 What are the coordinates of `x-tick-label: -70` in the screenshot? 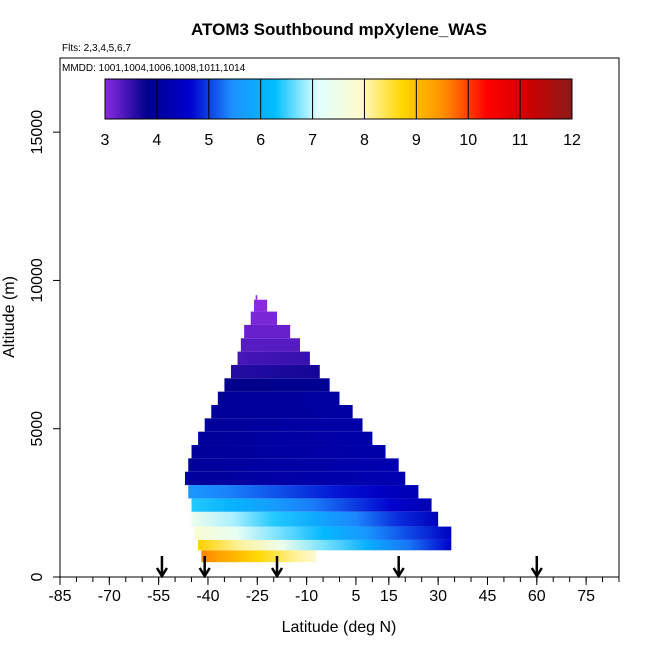 It's located at (109, 596).